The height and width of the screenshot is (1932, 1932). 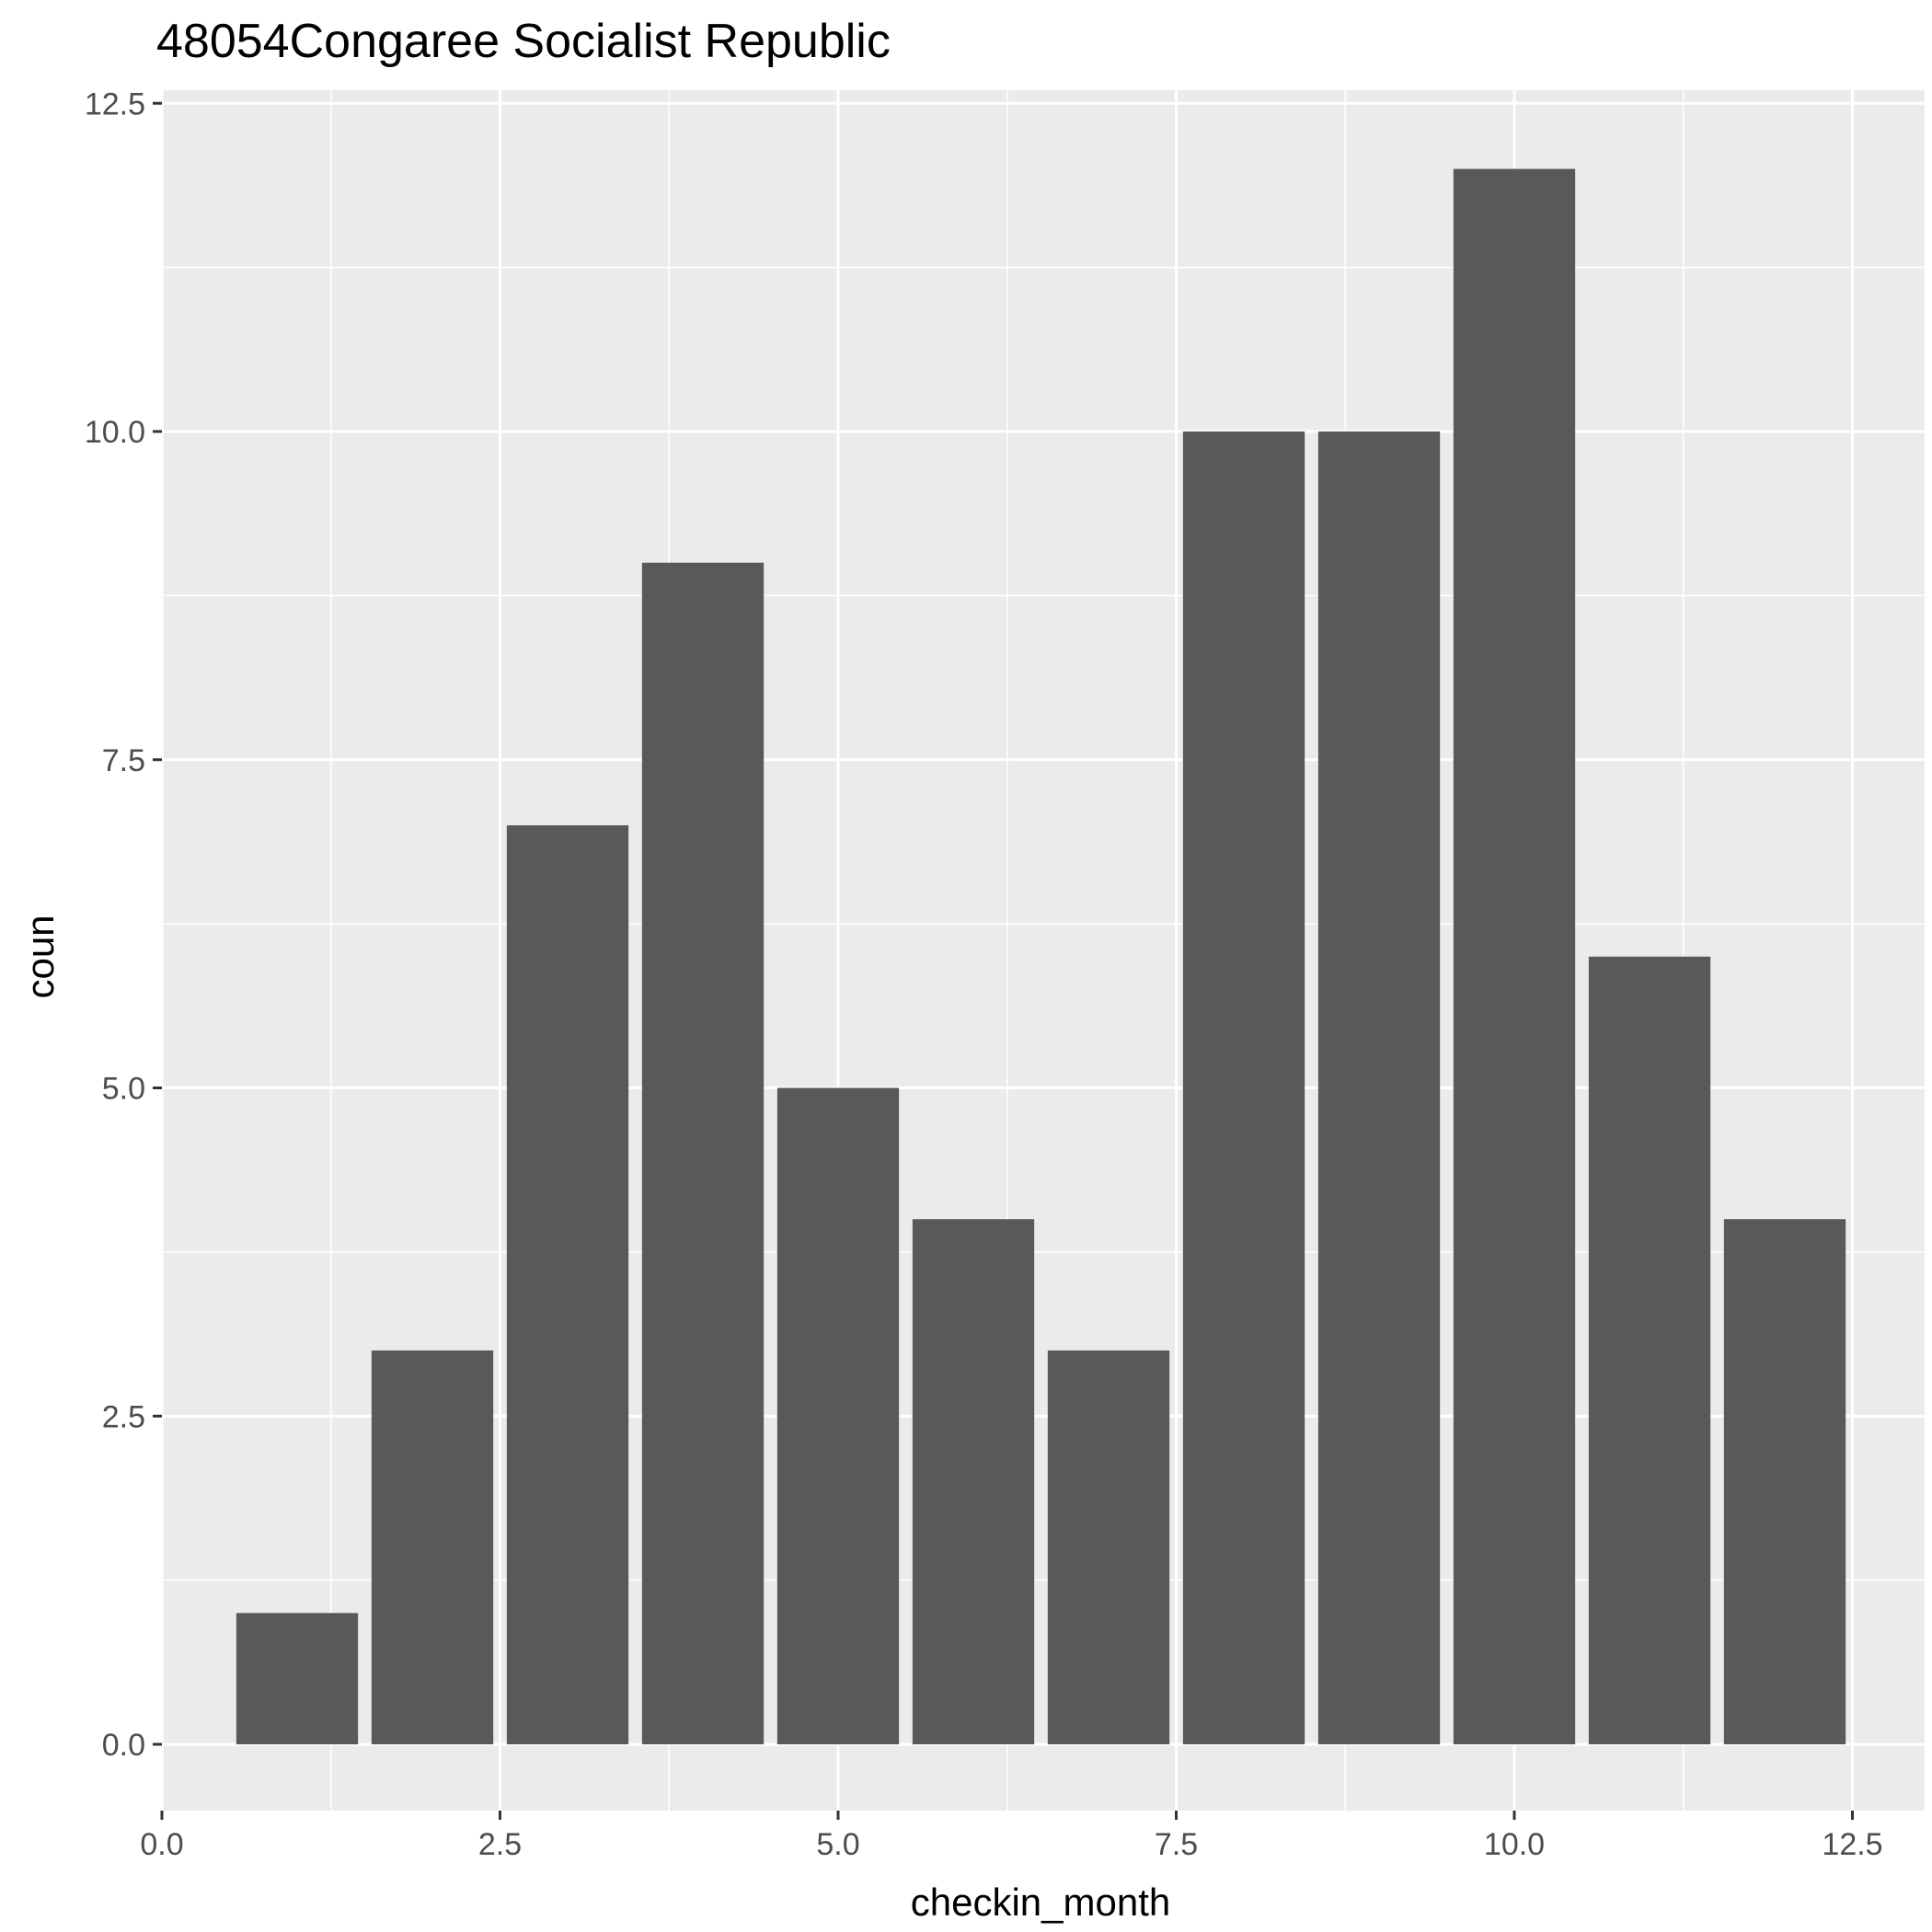 What do you see at coordinates (161, 1844) in the screenshot?
I see `x-tick-label: 0.0` at bounding box center [161, 1844].